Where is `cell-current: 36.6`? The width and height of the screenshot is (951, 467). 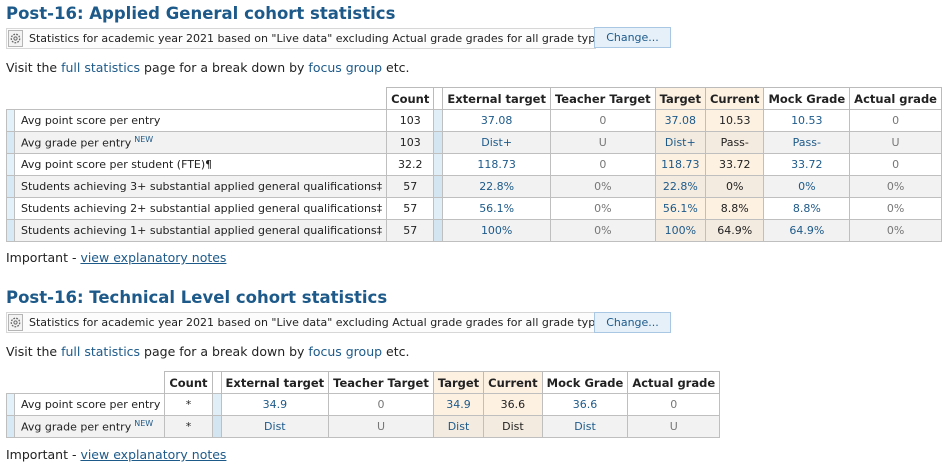 cell-current: 36.6 is located at coordinates (513, 404).